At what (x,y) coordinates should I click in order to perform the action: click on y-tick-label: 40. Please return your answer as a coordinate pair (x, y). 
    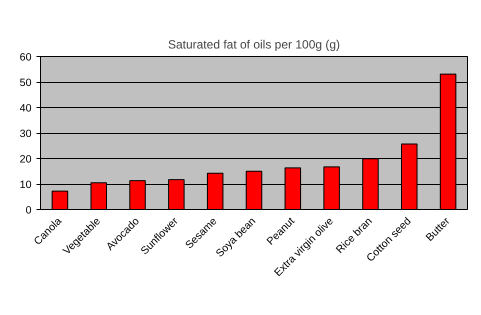
    Looking at the image, I should click on (26, 108).